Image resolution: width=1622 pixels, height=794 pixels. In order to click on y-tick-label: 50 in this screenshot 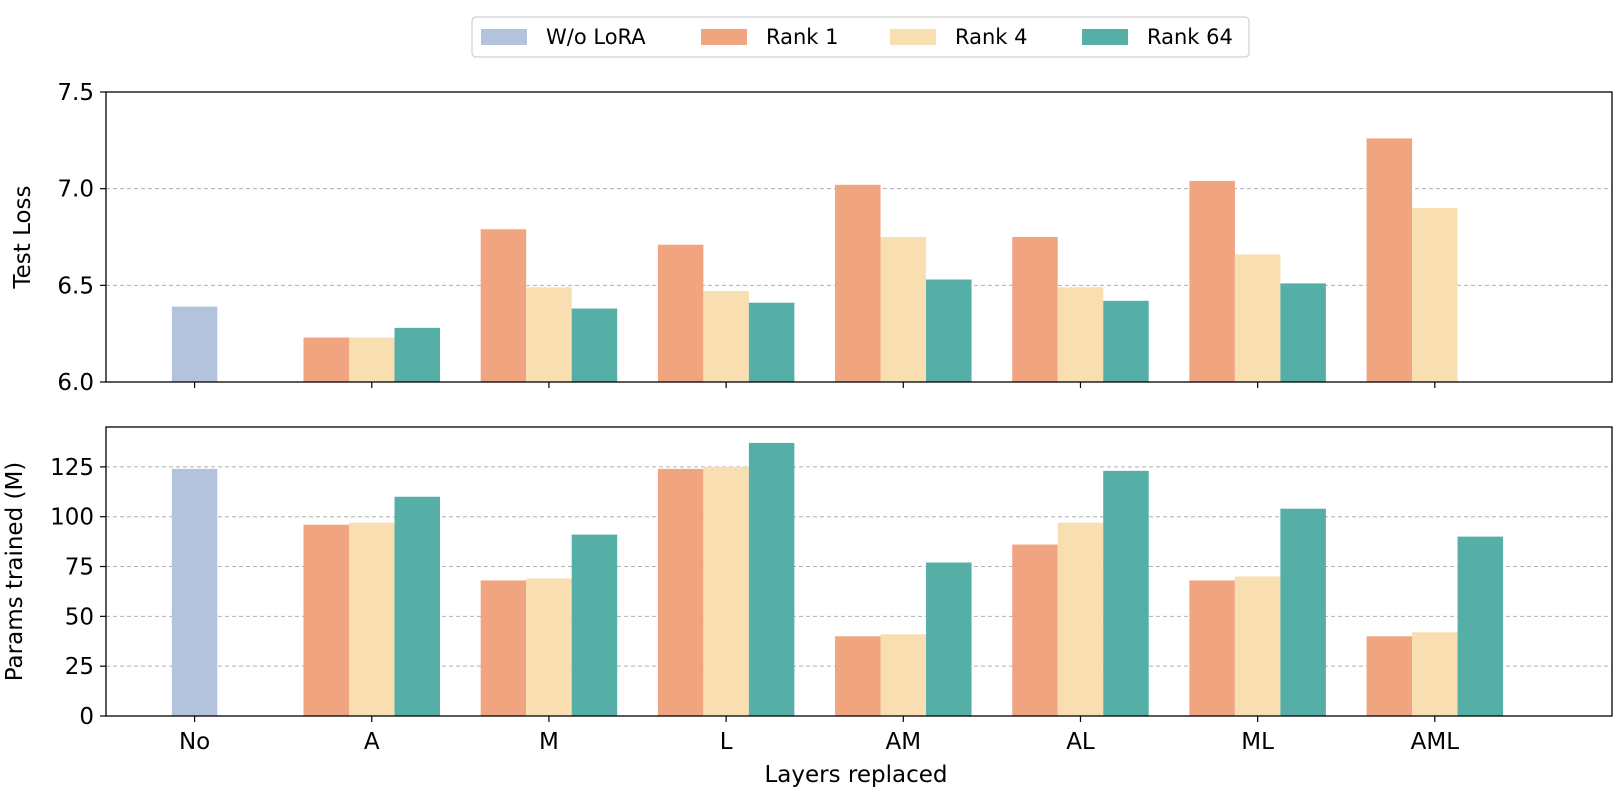, I will do `click(79, 617)`.